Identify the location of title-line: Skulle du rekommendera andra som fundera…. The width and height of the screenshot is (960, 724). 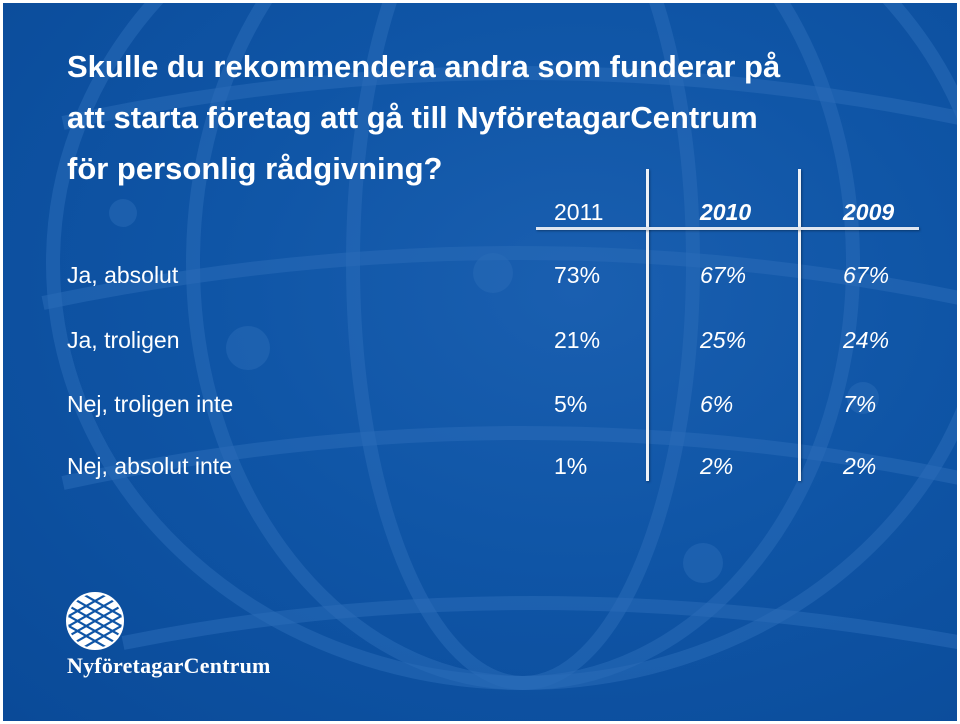
(424, 66).